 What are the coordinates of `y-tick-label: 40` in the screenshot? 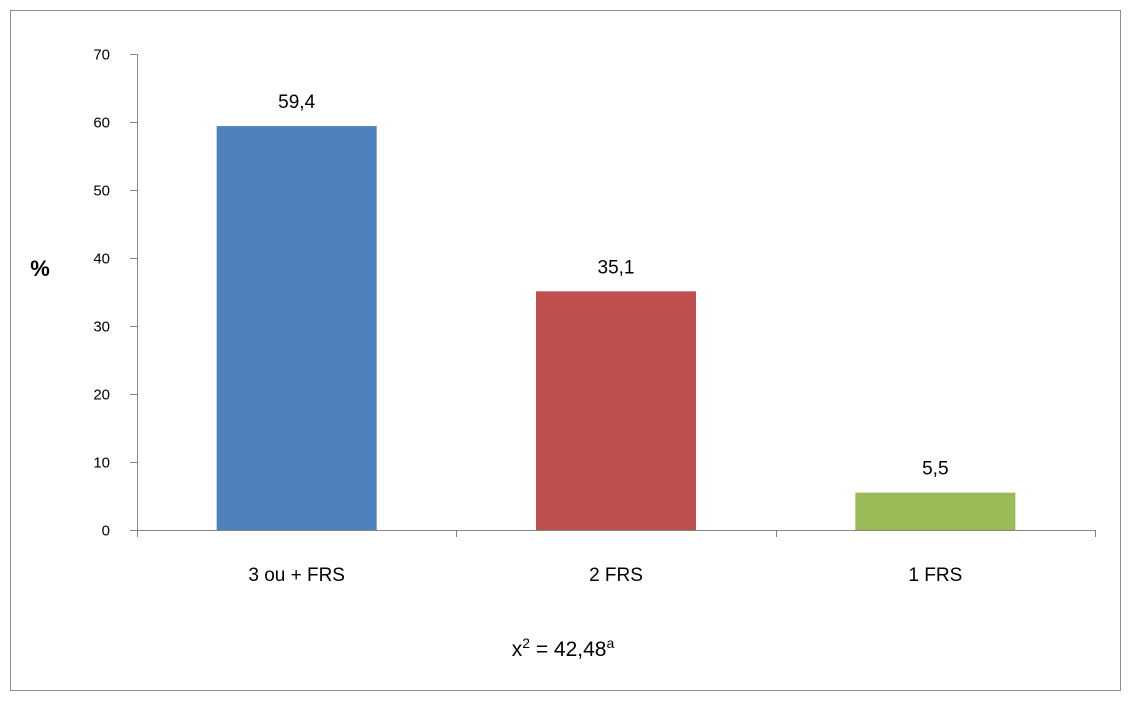 It's located at (101, 259).